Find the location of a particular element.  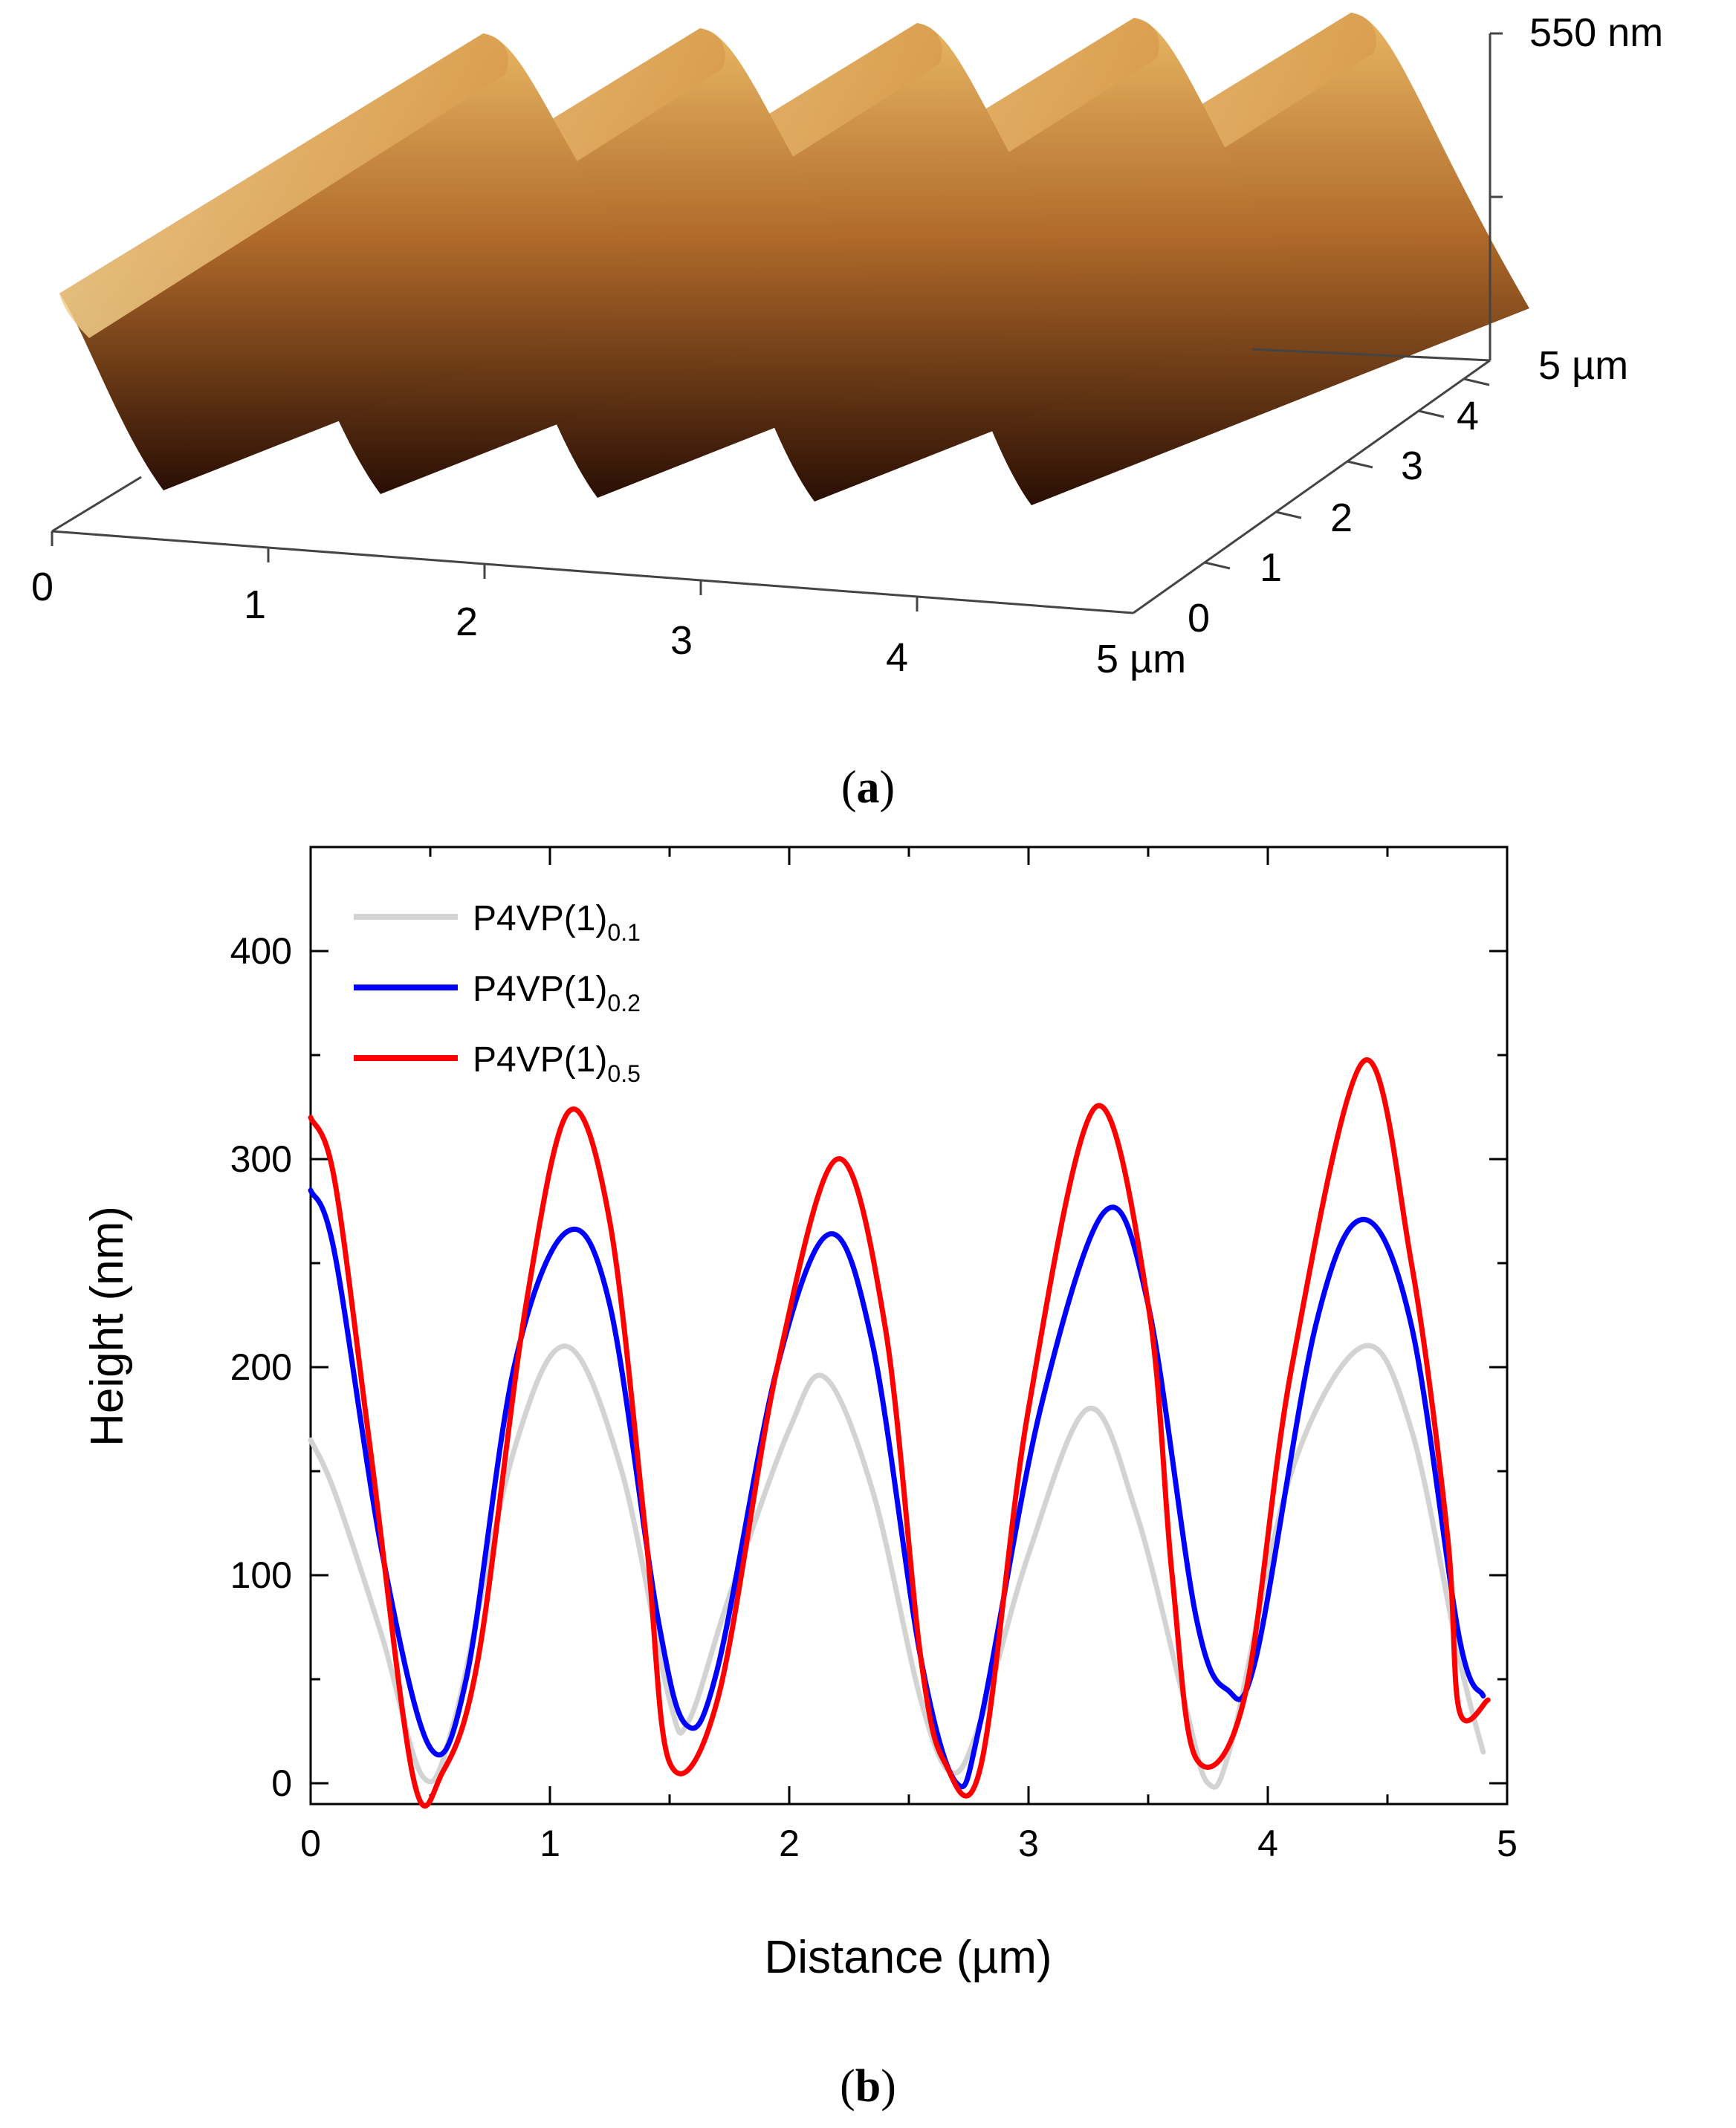

legend: P4VP(1)0.1 P4VP(1)0.2 P4VP(1)0.5 is located at coordinates (497, 993).